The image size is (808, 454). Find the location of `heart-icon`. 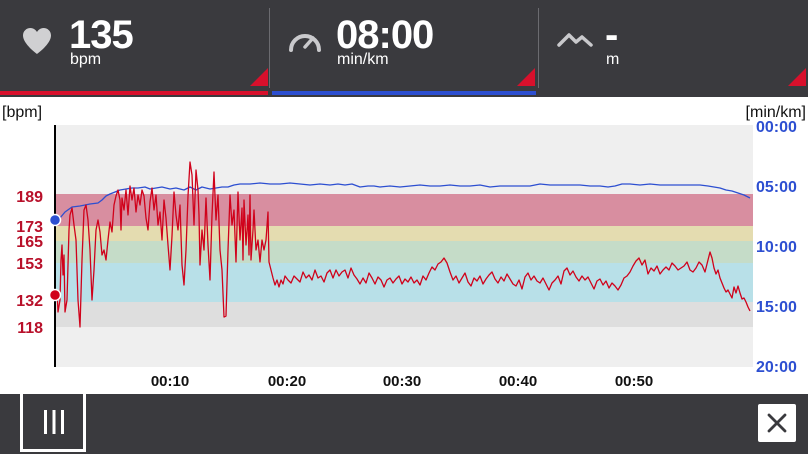

heart-icon is located at coordinates (37, 41).